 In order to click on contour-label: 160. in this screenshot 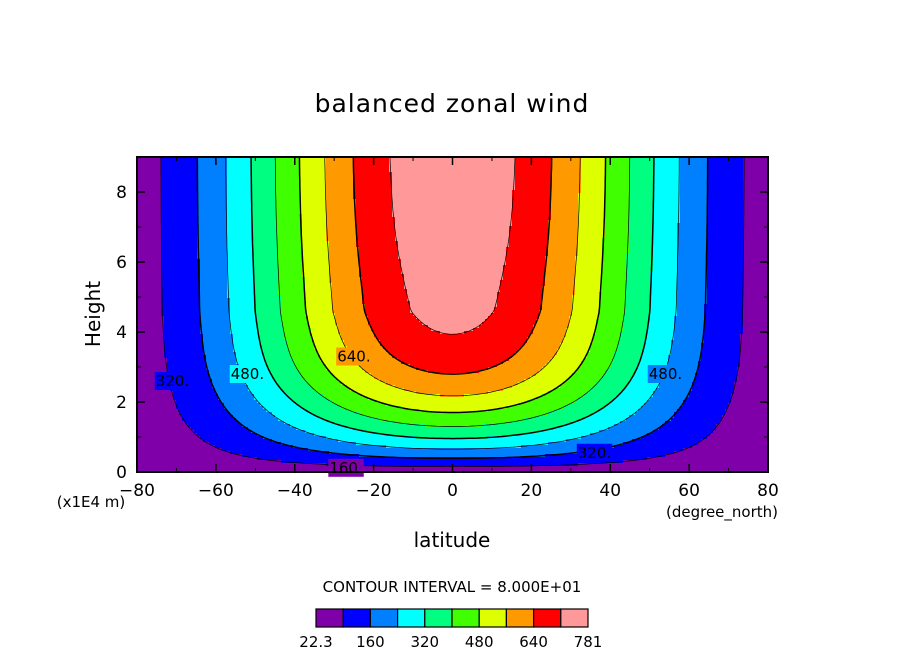, I will do `click(345, 468)`.